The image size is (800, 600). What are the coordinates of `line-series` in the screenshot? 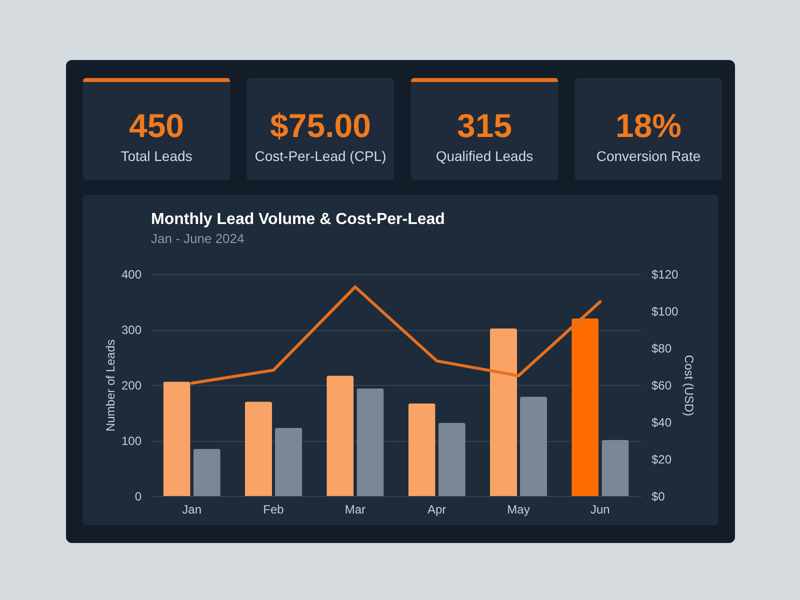 It's located at (396, 335).